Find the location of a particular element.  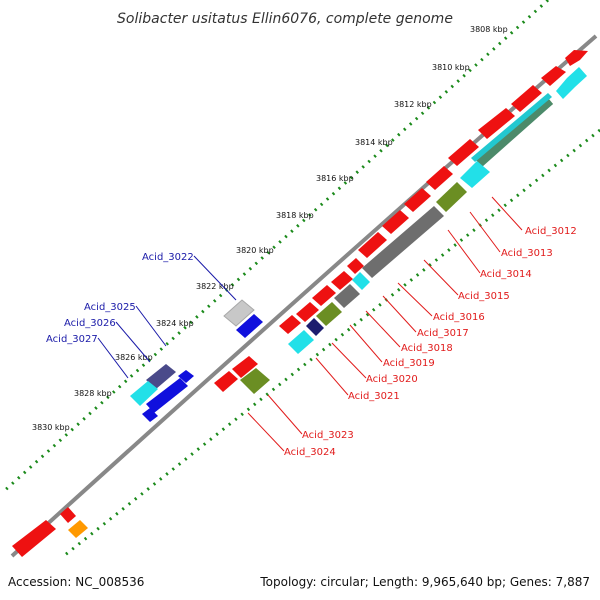

gene-label: Acid_3012 is located at coordinates (551, 231).